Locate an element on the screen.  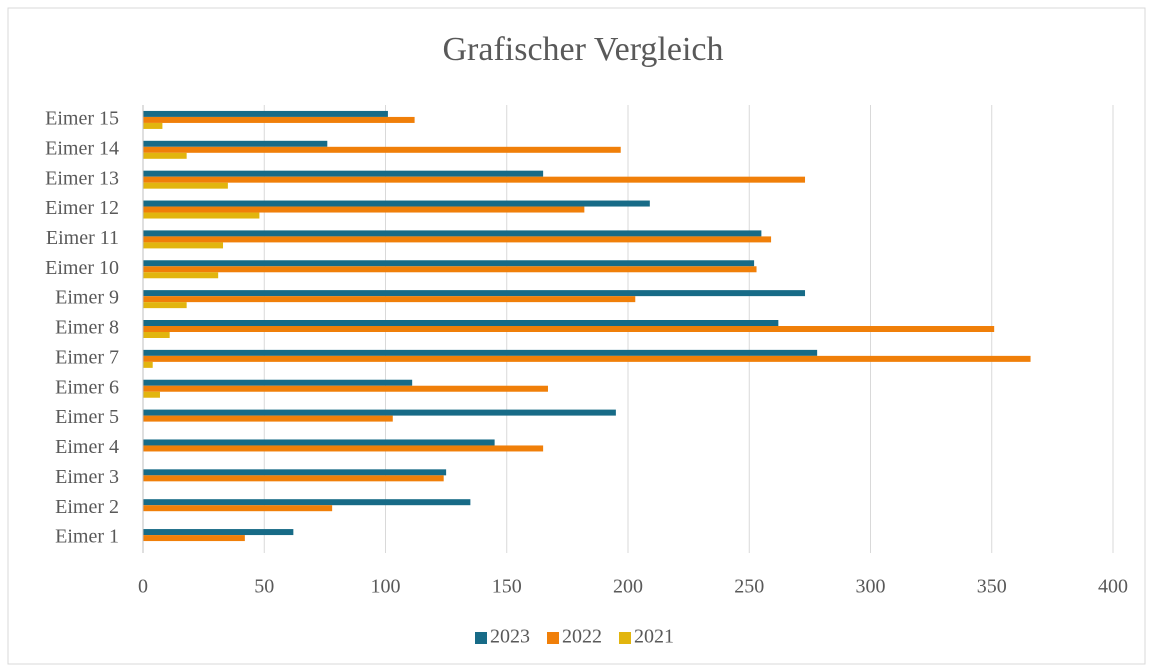
legend-label: 2023 is located at coordinates (510, 637).